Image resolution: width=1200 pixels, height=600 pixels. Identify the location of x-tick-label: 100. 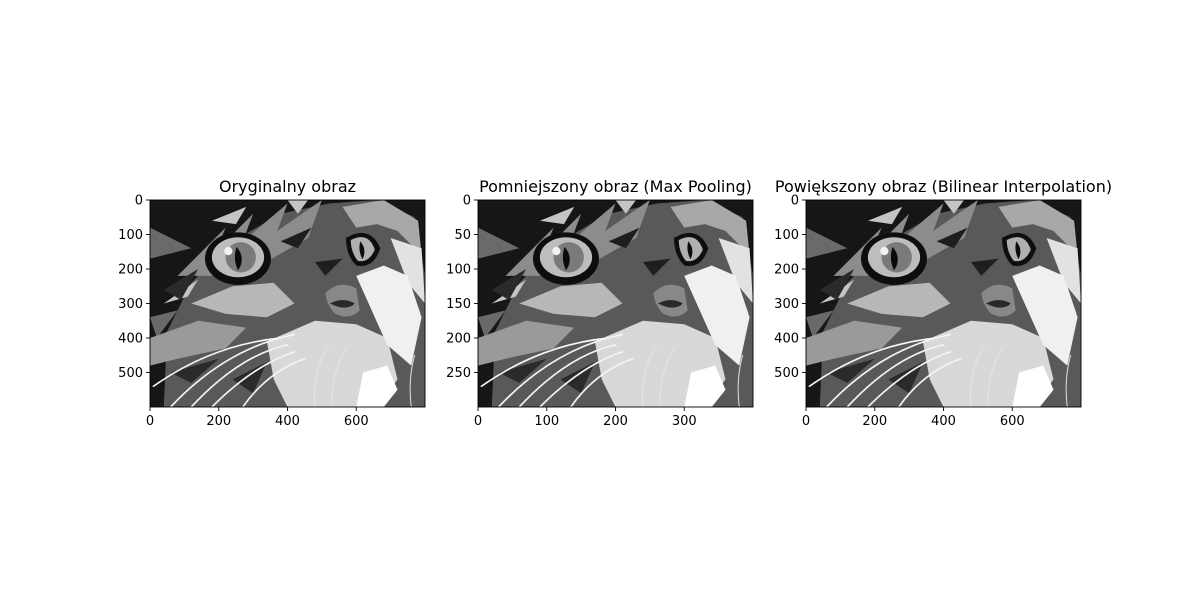
(546, 421).